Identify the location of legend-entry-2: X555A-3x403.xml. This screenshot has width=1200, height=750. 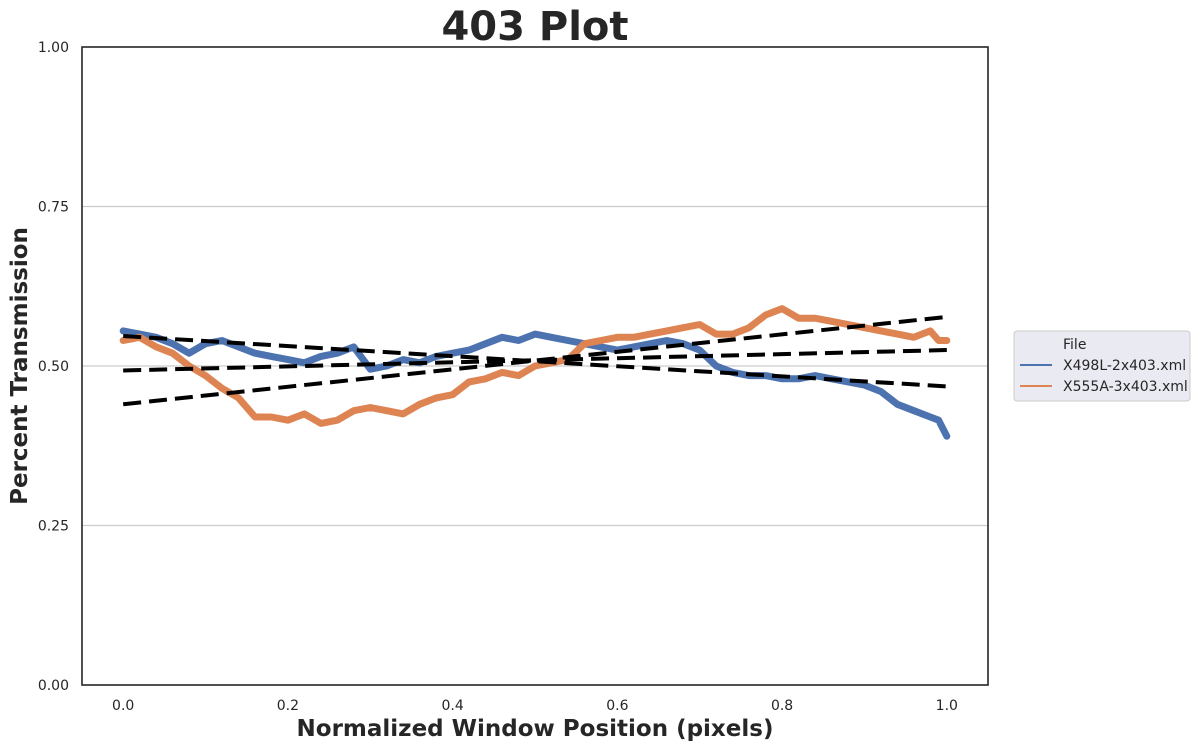
(1125, 387).